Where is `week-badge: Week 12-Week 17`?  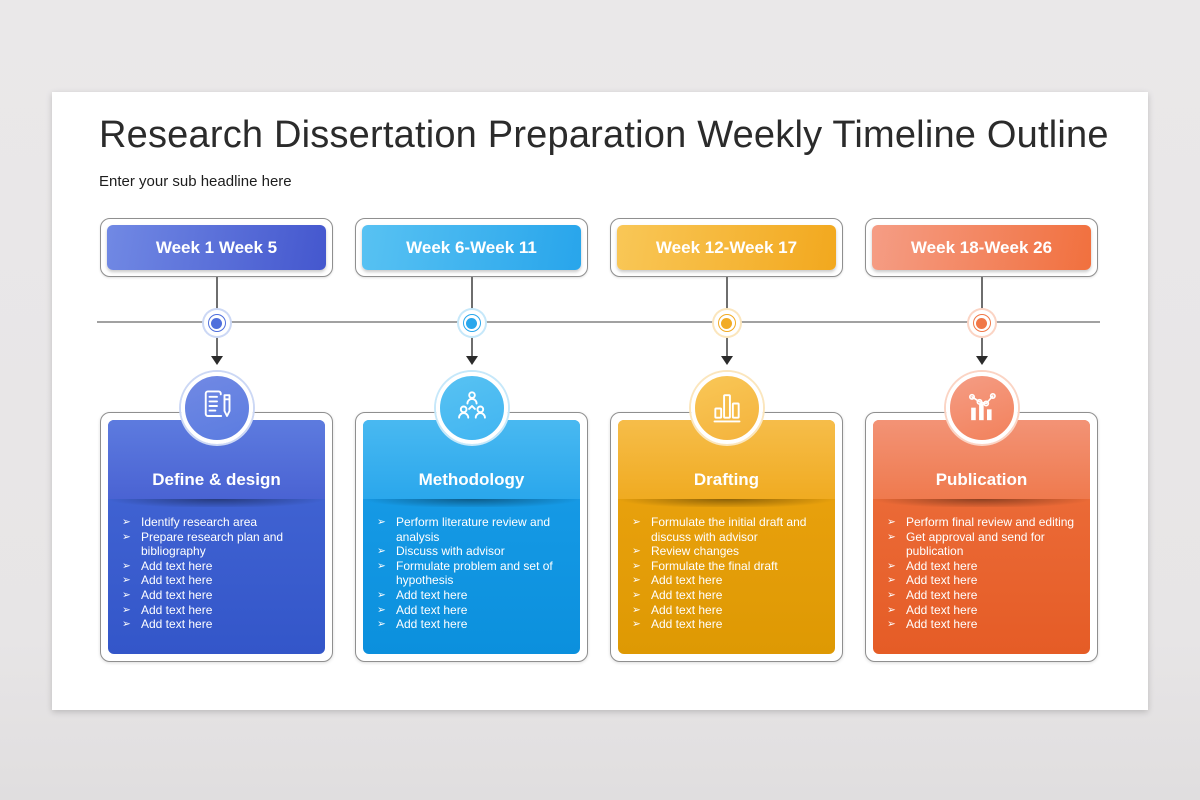 week-badge: Week 12-Week 17 is located at coordinates (726, 247).